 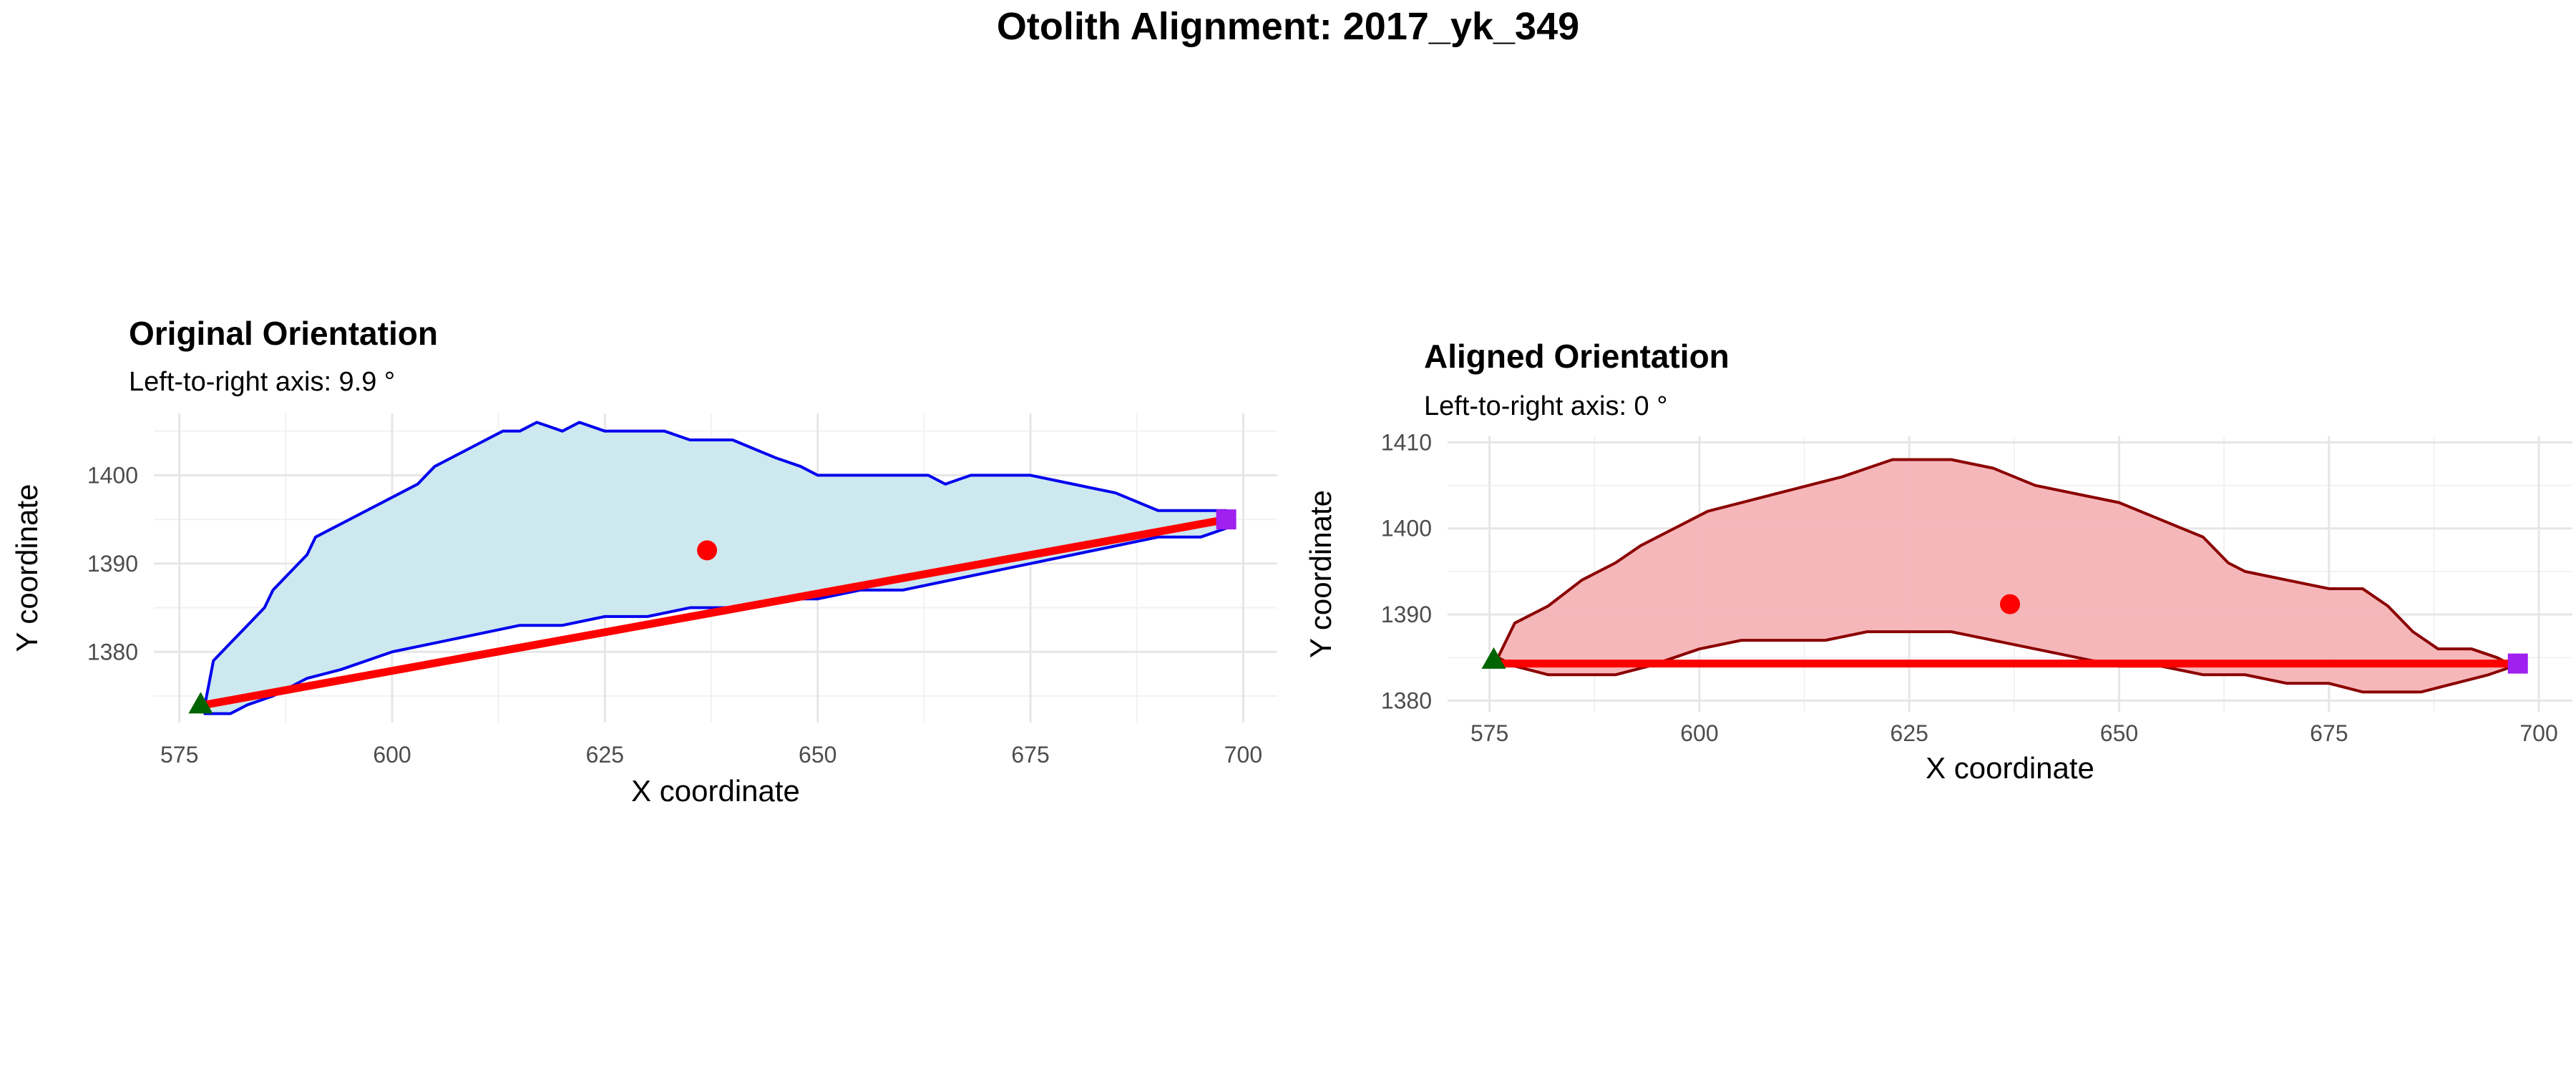 What do you see at coordinates (1288, 26) in the screenshot?
I see `figure-title: Otolith Alignment: 2017_yk_349` at bounding box center [1288, 26].